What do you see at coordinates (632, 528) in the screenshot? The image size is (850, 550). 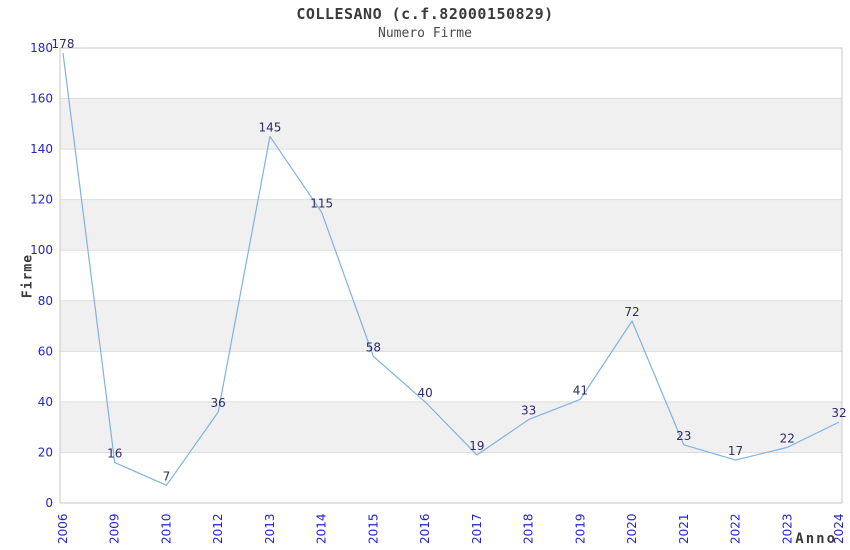 I see `x-tick-label: 2020` at bounding box center [632, 528].